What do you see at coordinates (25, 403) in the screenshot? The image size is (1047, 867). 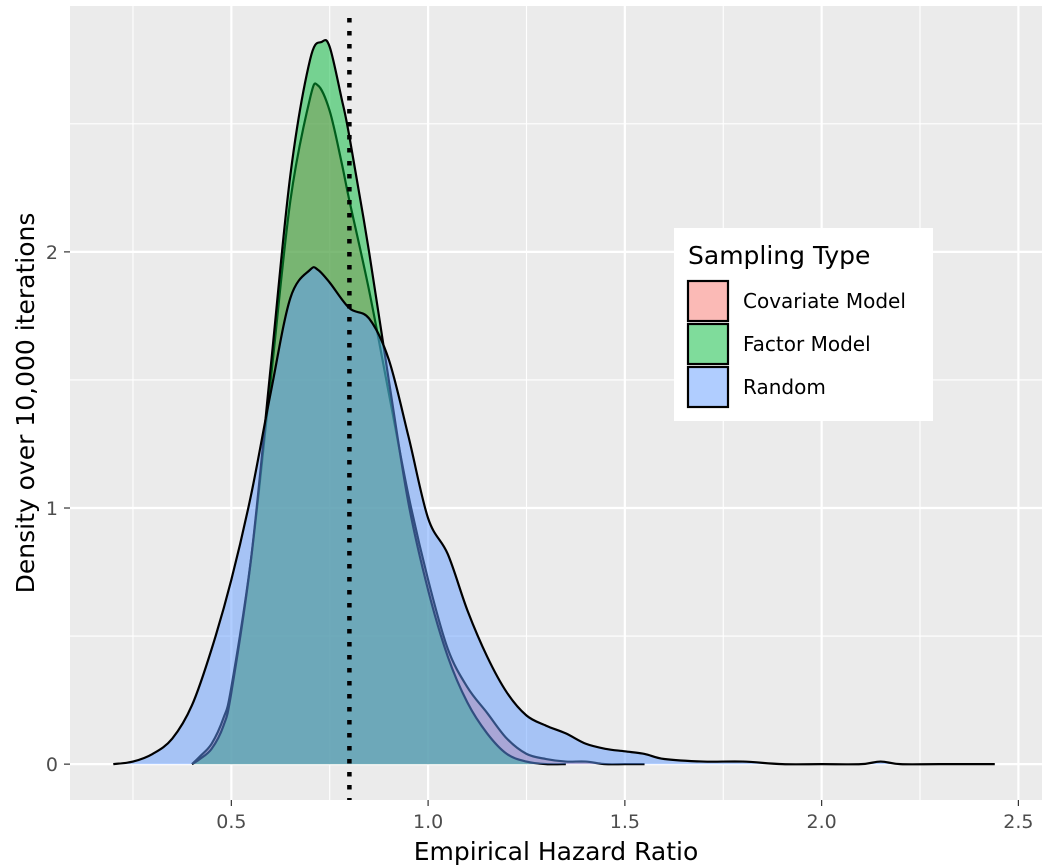 I see `y-axis-title: Density over 10,000 iterations` at bounding box center [25, 403].